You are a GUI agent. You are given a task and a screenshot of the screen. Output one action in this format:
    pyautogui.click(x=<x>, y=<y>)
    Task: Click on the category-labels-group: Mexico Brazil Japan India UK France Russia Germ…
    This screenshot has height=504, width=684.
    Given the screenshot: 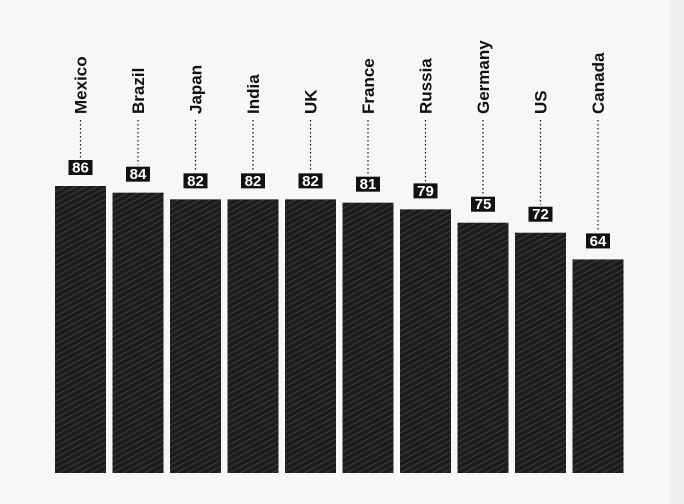 What is the action you would take?
    pyautogui.click(x=340, y=77)
    